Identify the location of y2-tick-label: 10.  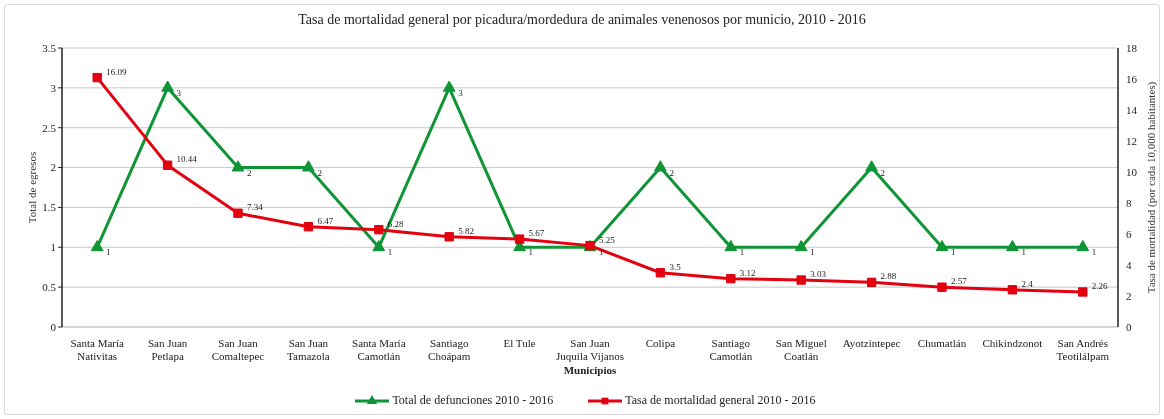
(1132, 171).